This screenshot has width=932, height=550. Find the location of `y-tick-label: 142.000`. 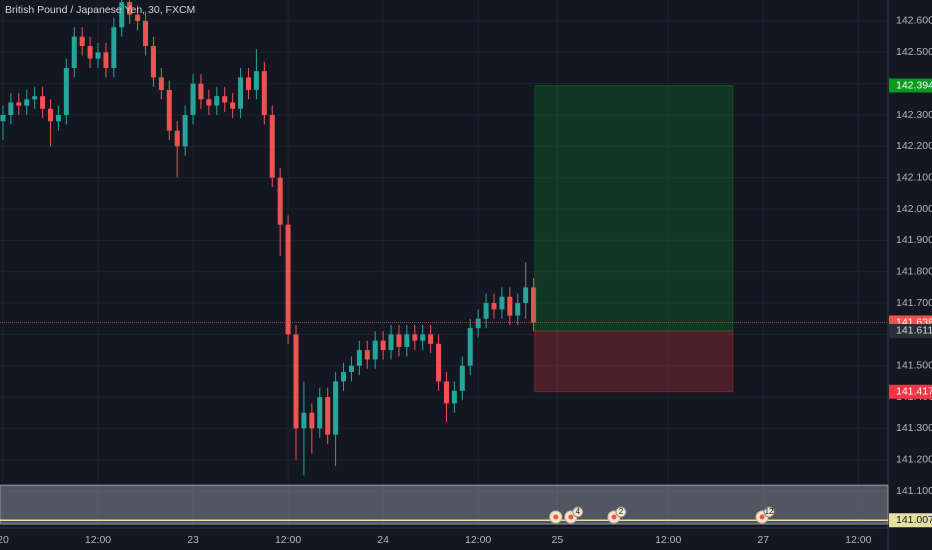

y-tick-label: 142.000 is located at coordinates (914, 209).